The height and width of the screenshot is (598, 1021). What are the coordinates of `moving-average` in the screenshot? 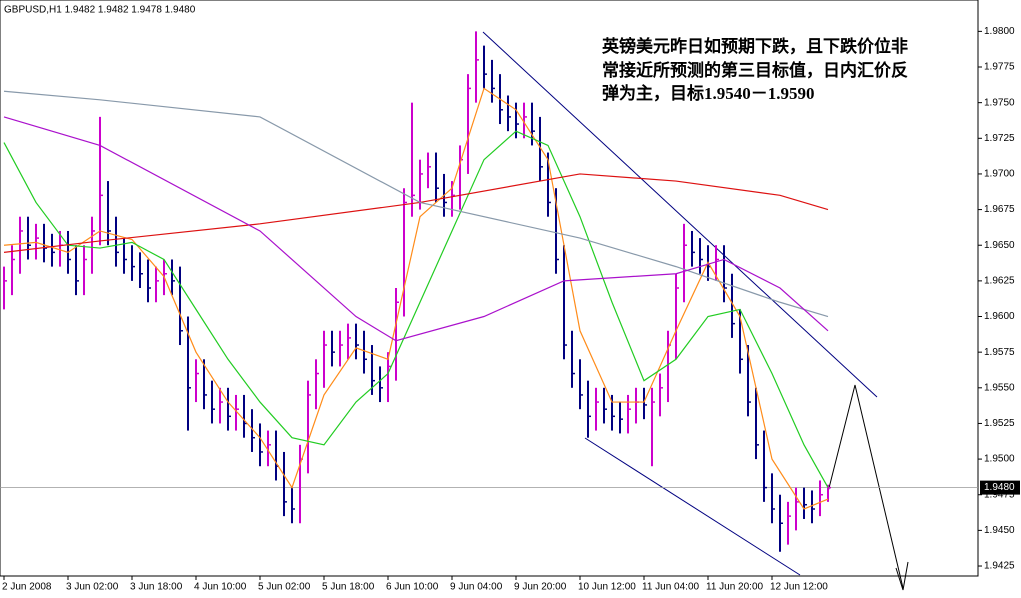 It's located at (416, 213).